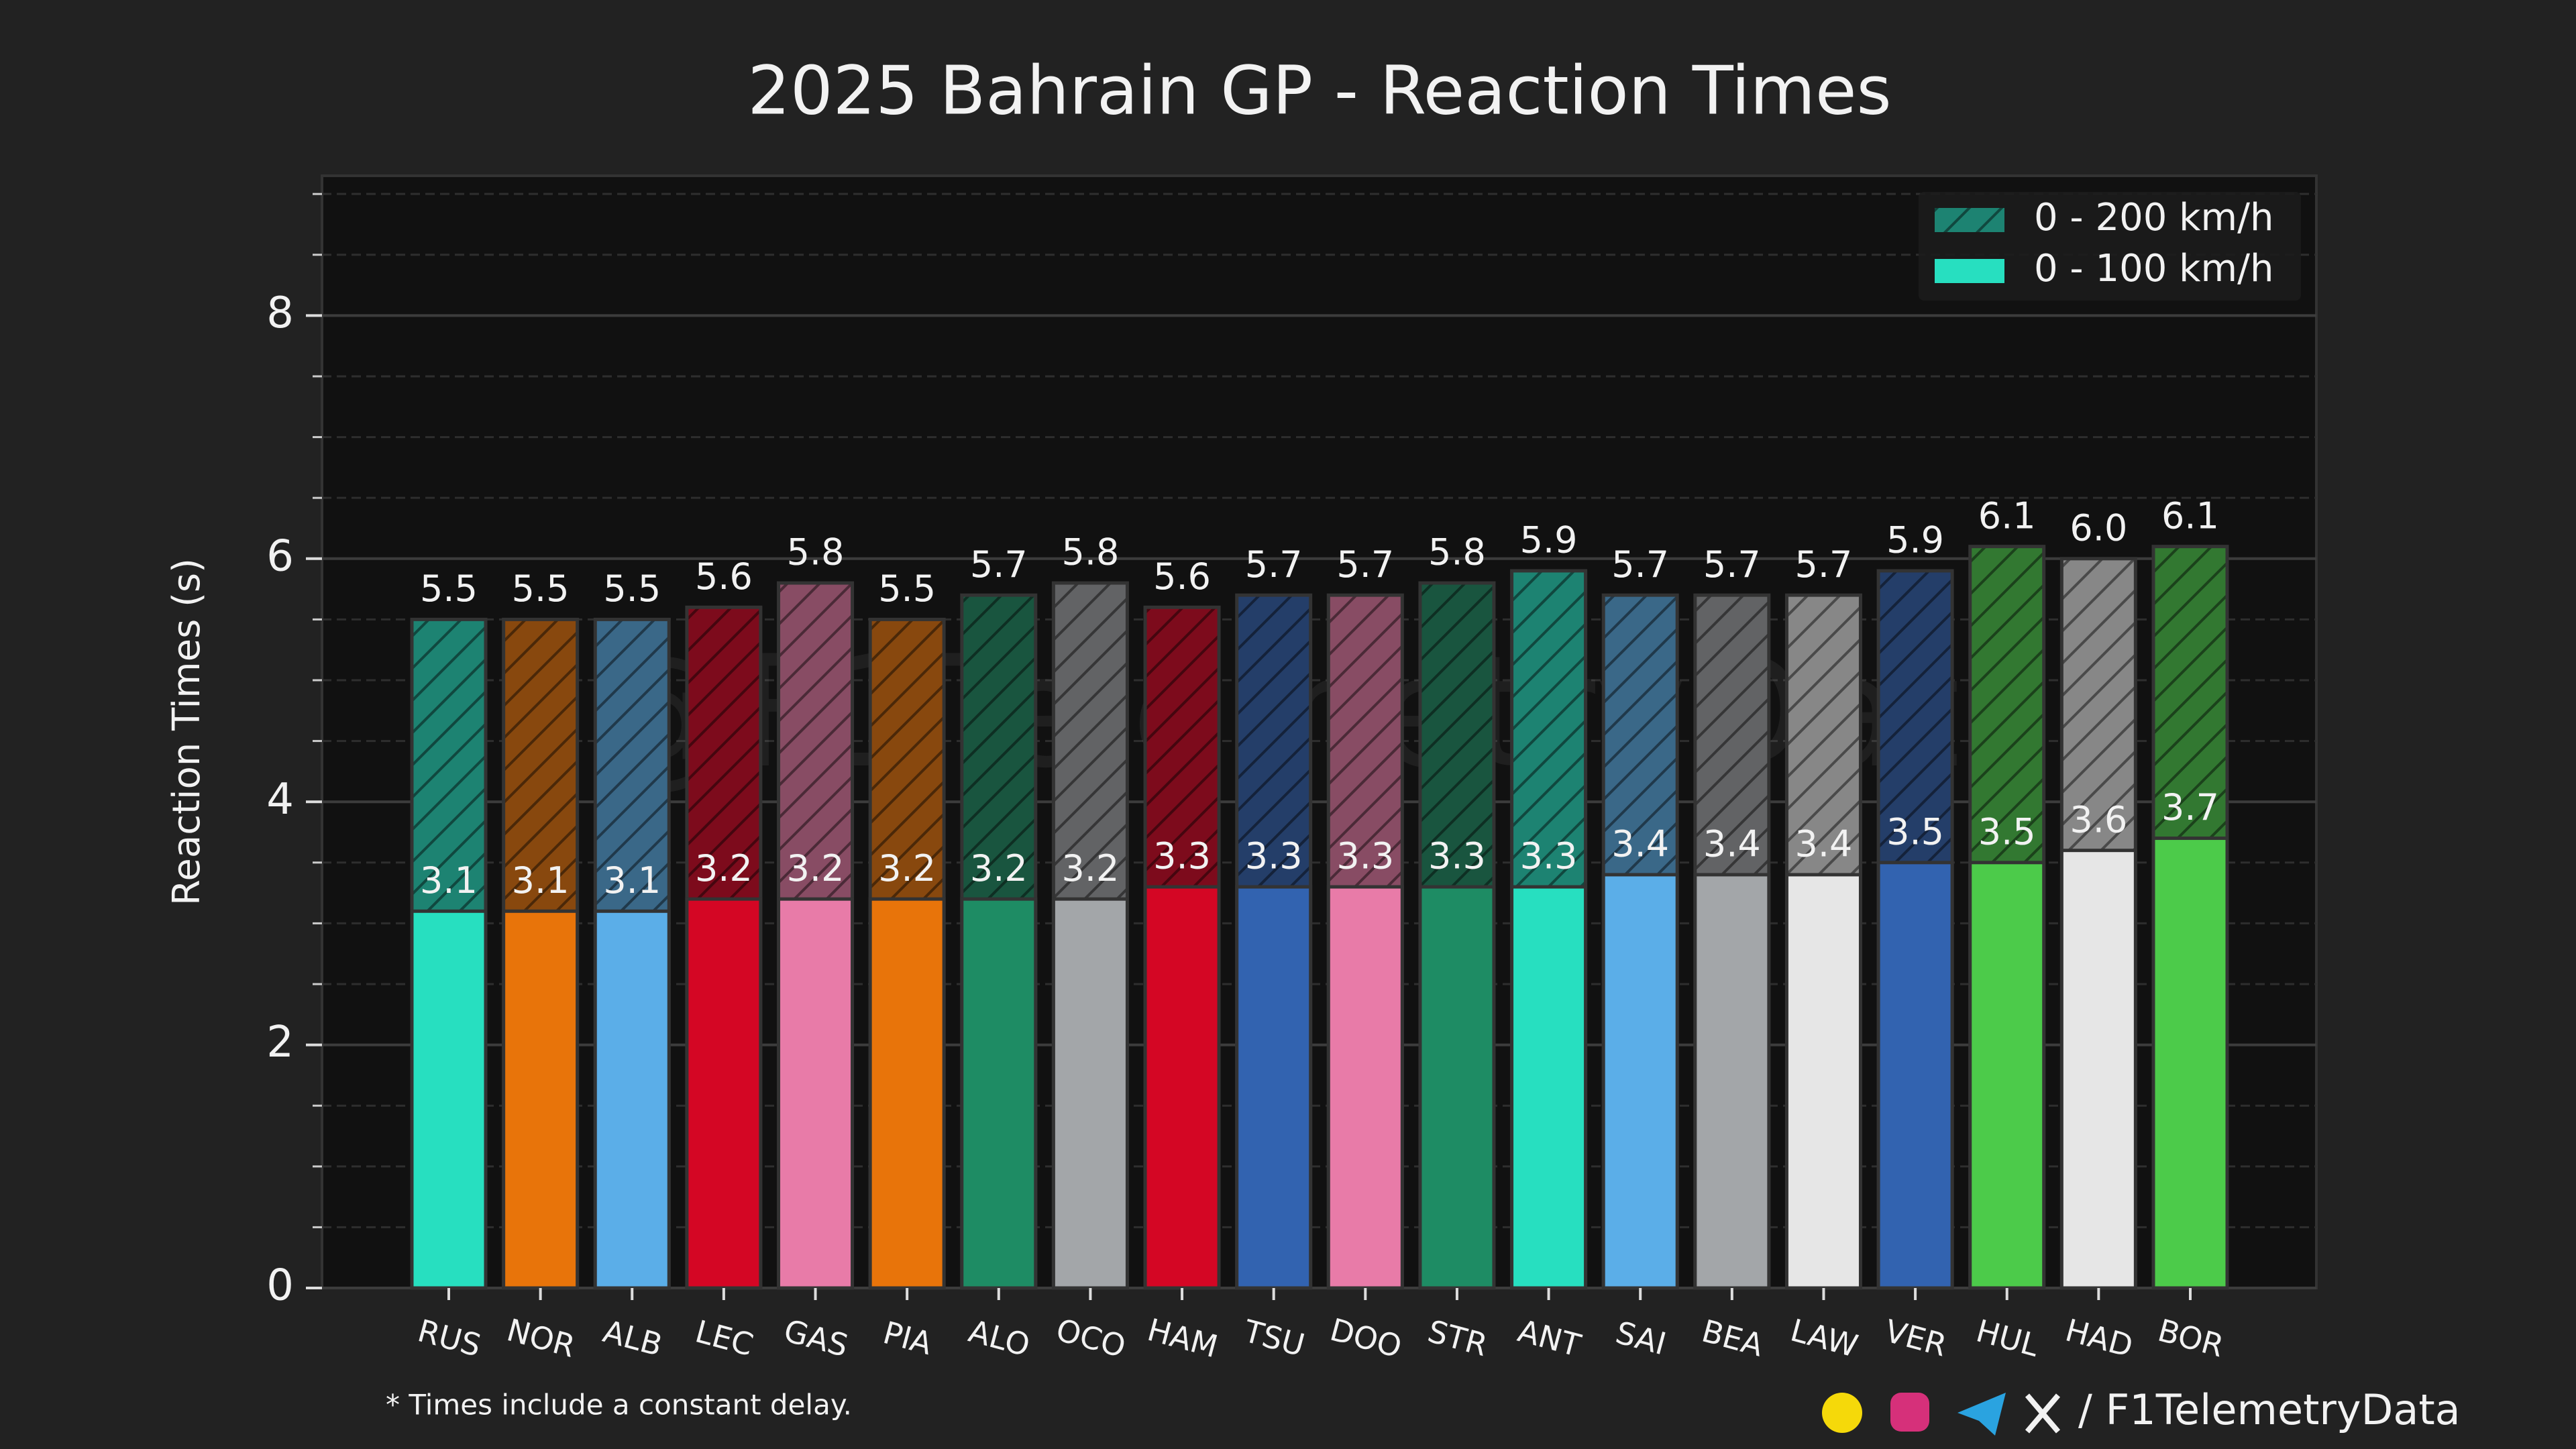 The image size is (2576, 1449). What do you see at coordinates (2269, 1409) in the screenshot?
I see `credit: / F1TelemetryData` at bounding box center [2269, 1409].